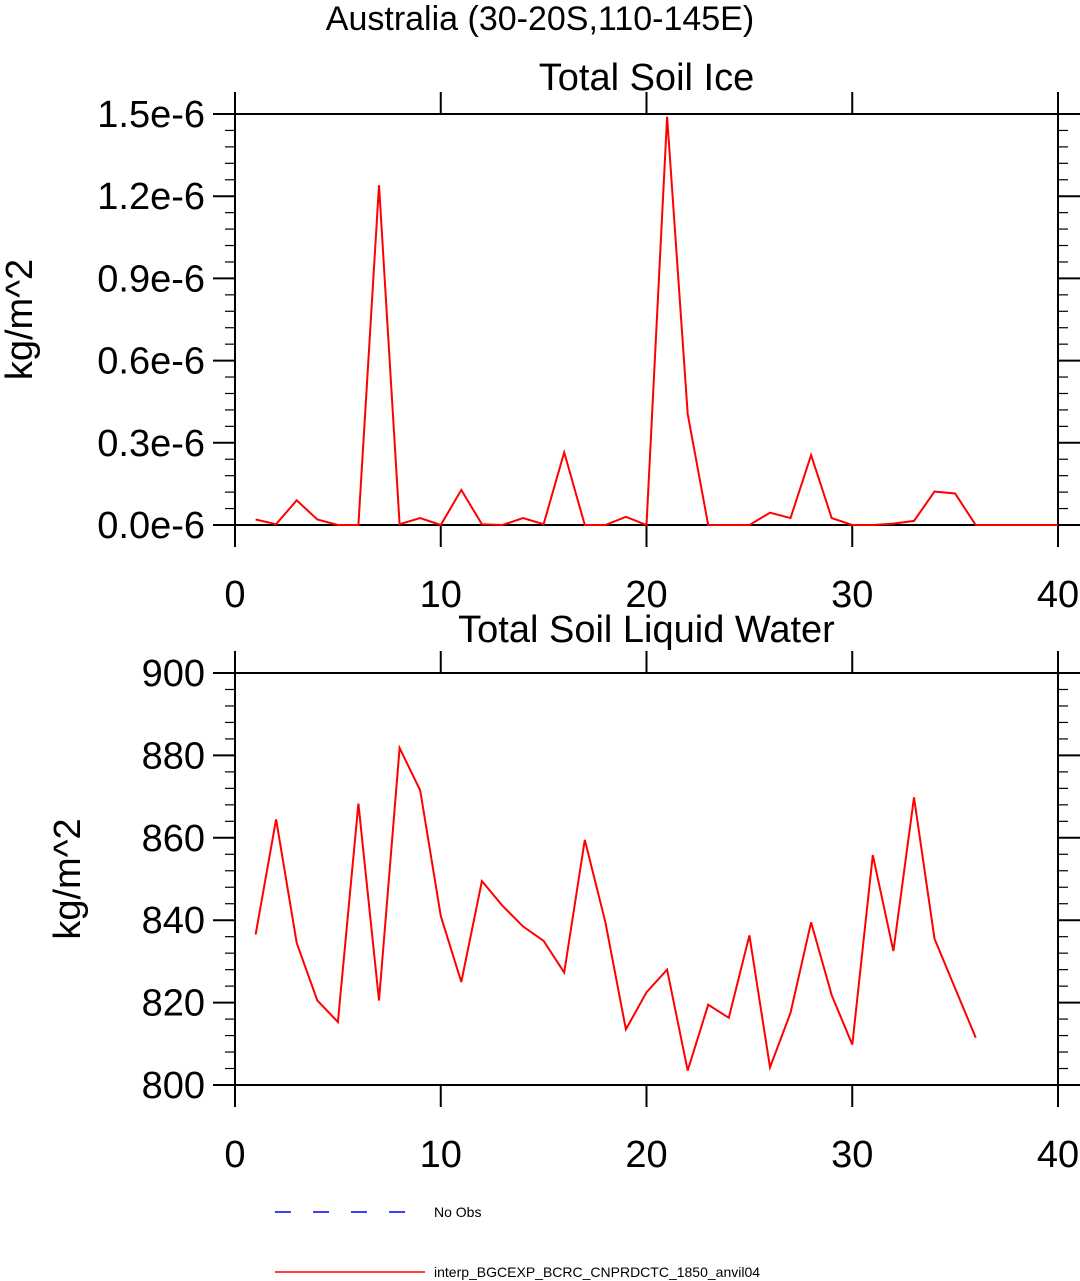 The height and width of the screenshot is (1281, 1080). What do you see at coordinates (173, 1086) in the screenshot?
I see `y-tick-label: 800` at bounding box center [173, 1086].